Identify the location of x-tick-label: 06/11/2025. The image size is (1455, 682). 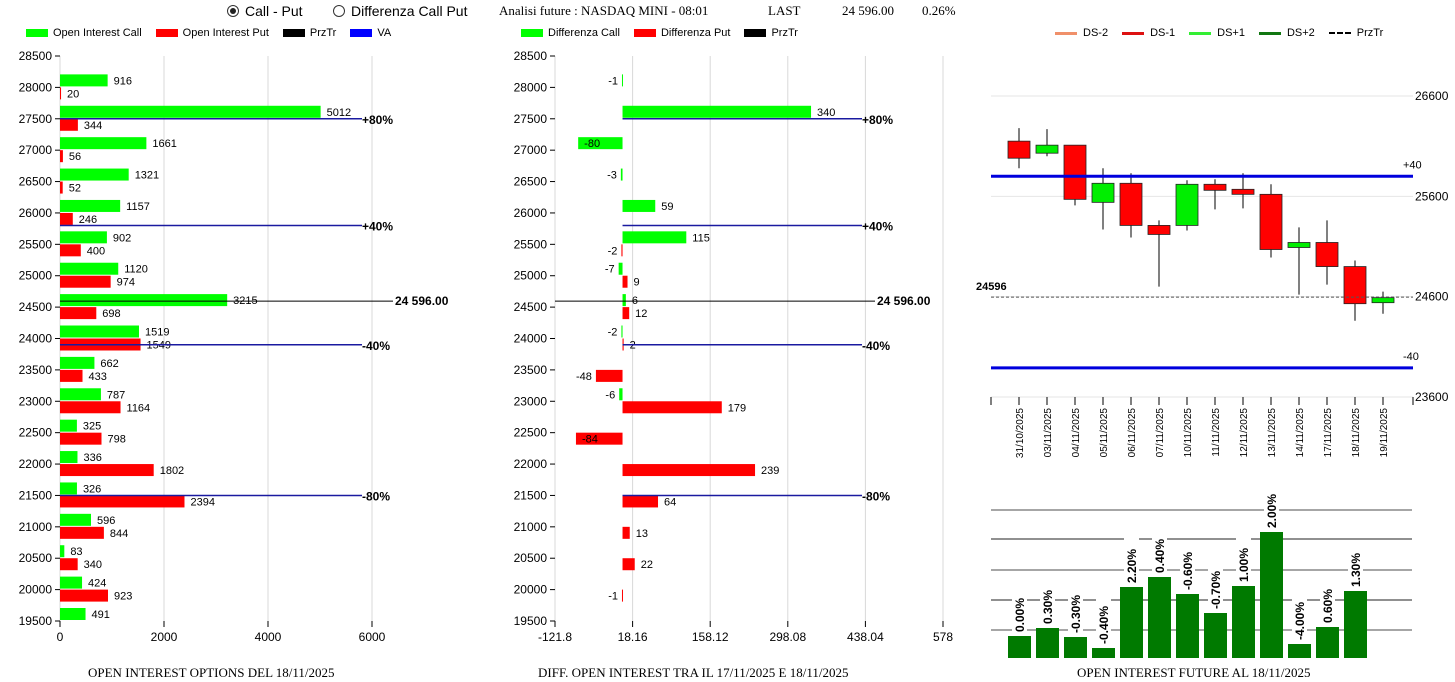
(1132, 433).